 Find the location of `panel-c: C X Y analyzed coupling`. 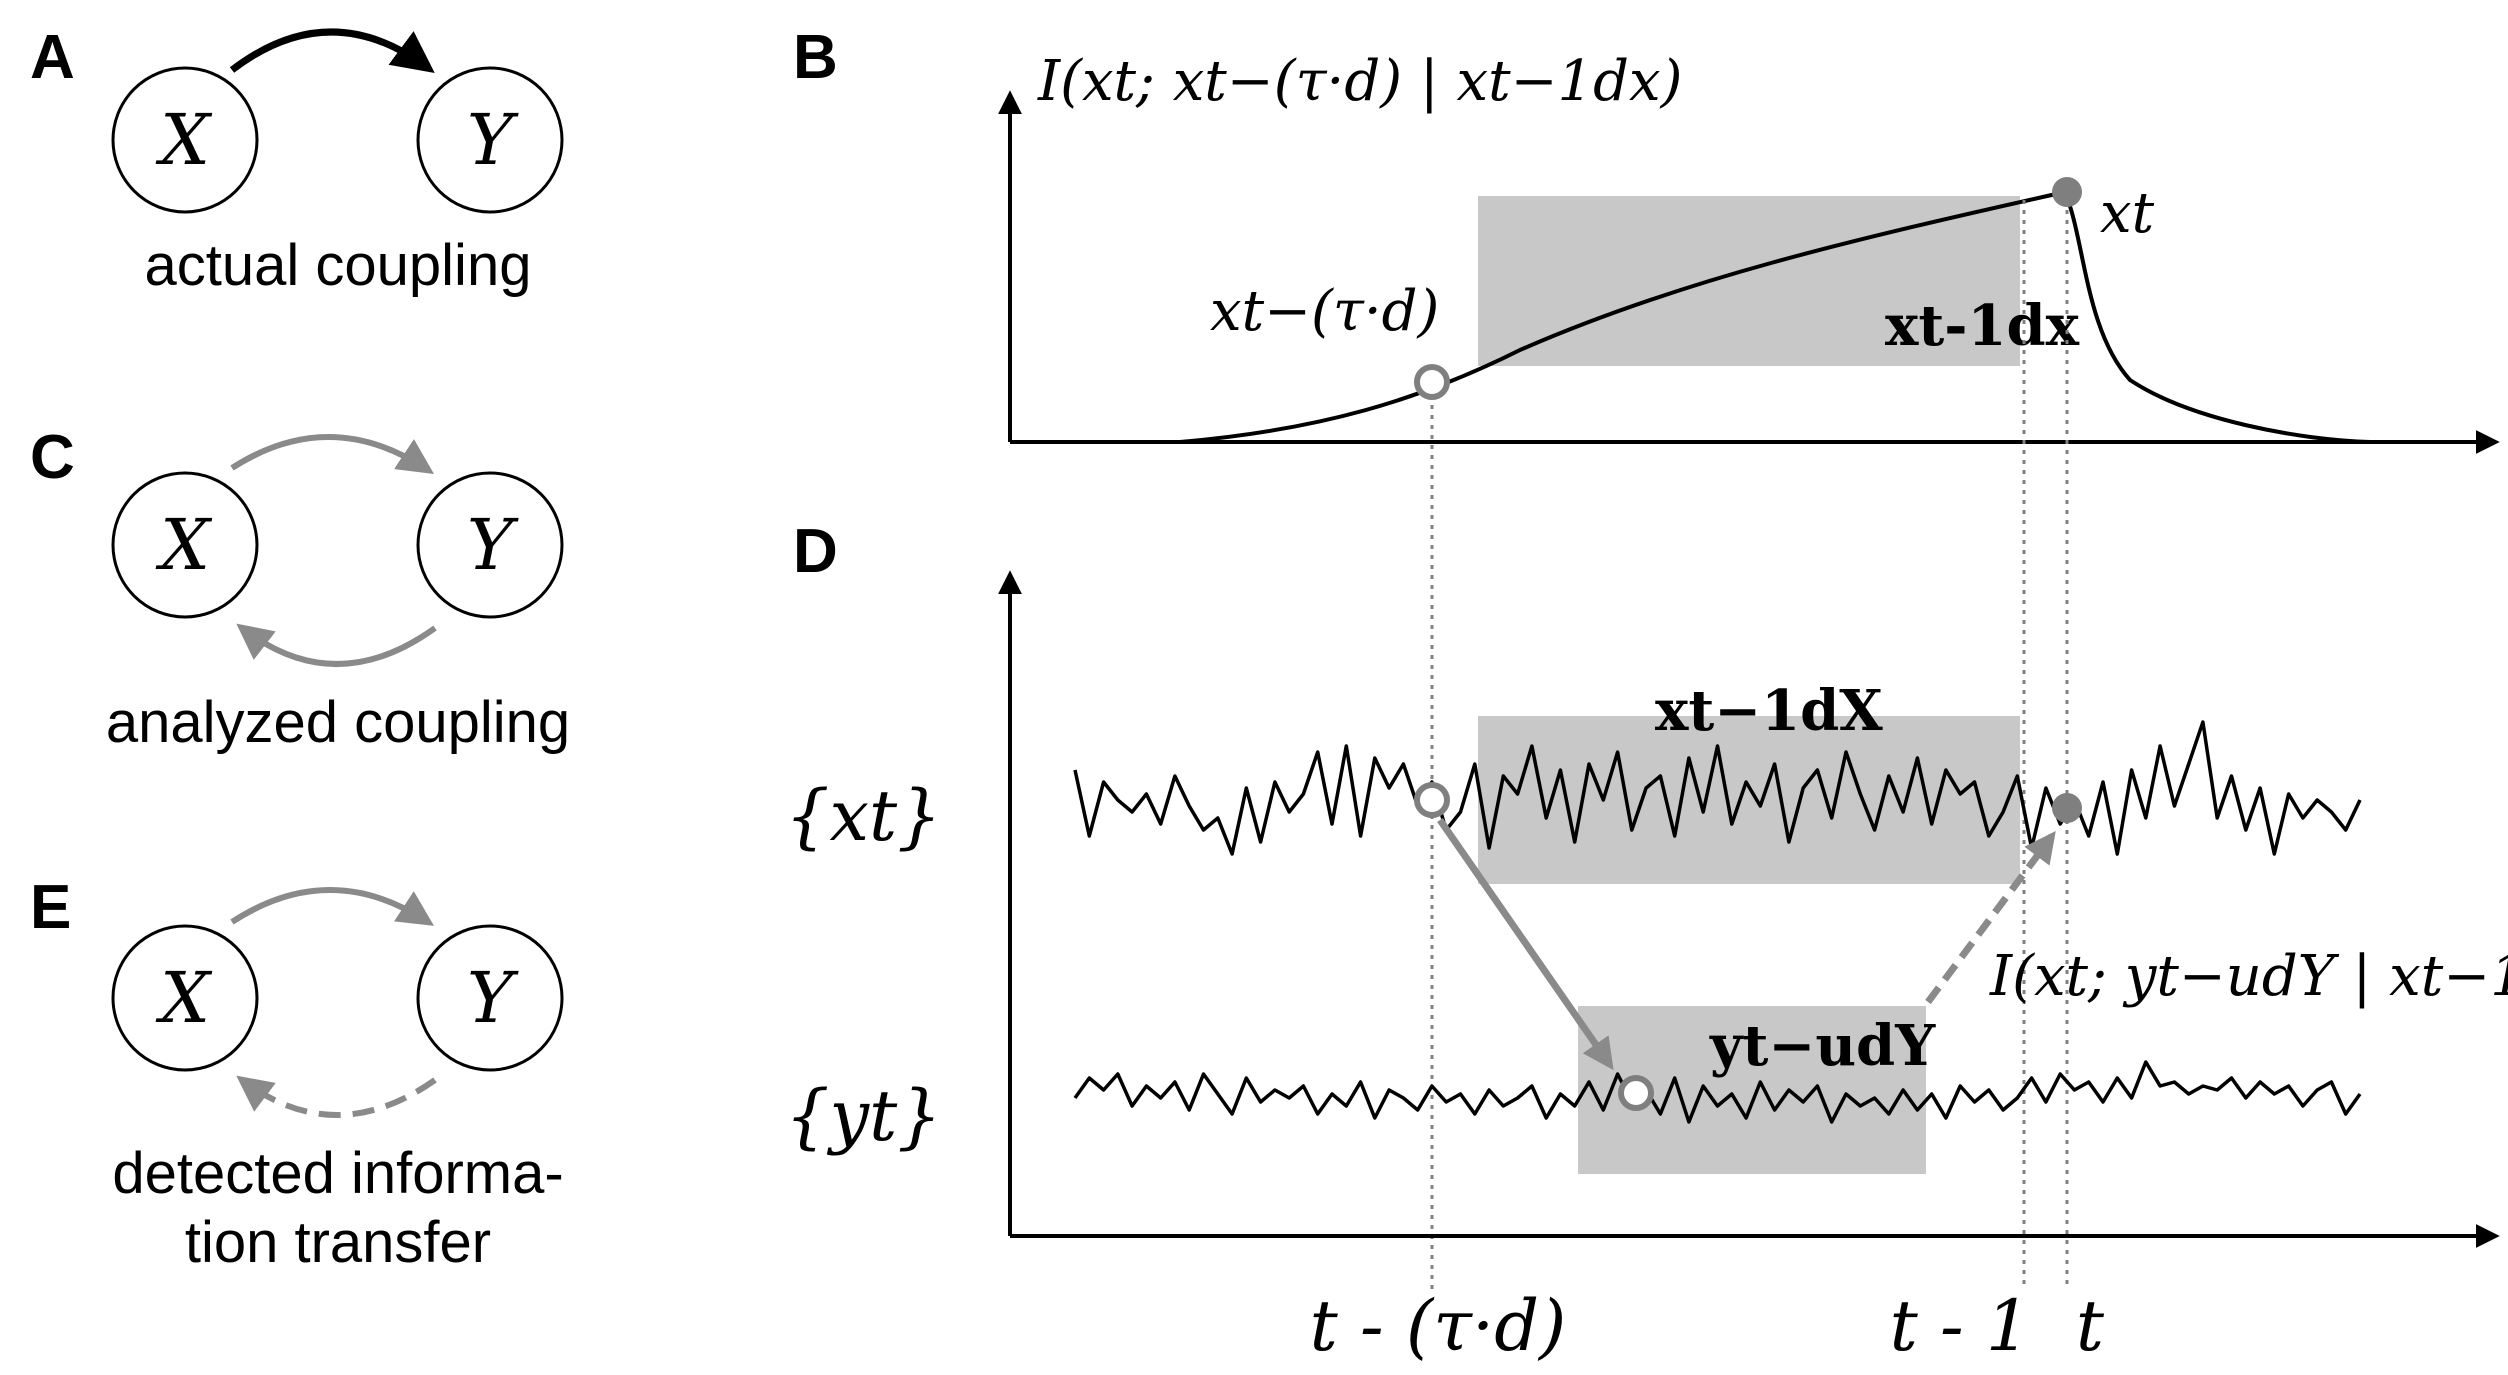

panel-c: C X Y analyzed coupling is located at coordinates (300, 589).